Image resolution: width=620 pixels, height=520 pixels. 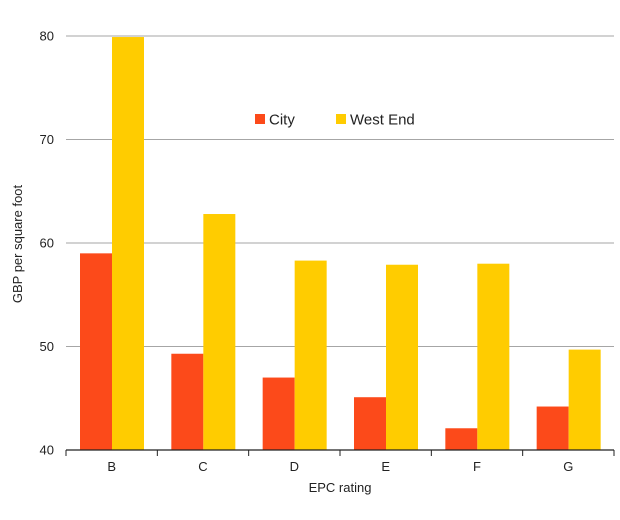 What do you see at coordinates (17, 243) in the screenshot?
I see `y-axis-title: GBP per square foot` at bounding box center [17, 243].